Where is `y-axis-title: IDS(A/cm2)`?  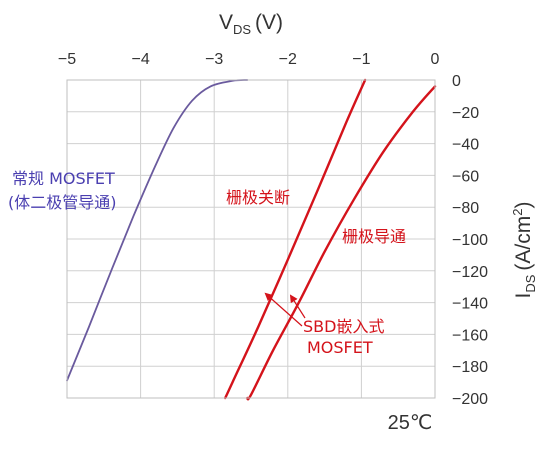
y-axis-title: IDS(A/cm2) is located at coordinates (524, 250).